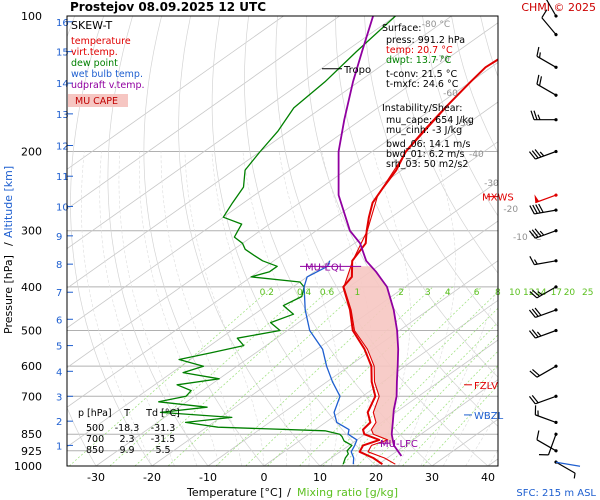  I want to click on instability-mu-cape: mu_cape: 654 J/kg, so click(430, 120).